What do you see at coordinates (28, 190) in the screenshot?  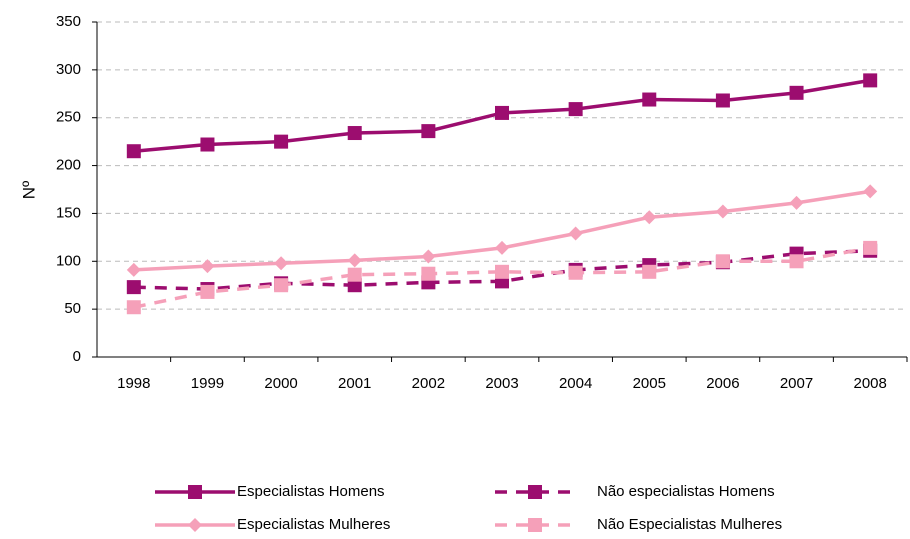 I see `y-axis-label: Nº` at bounding box center [28, 190].